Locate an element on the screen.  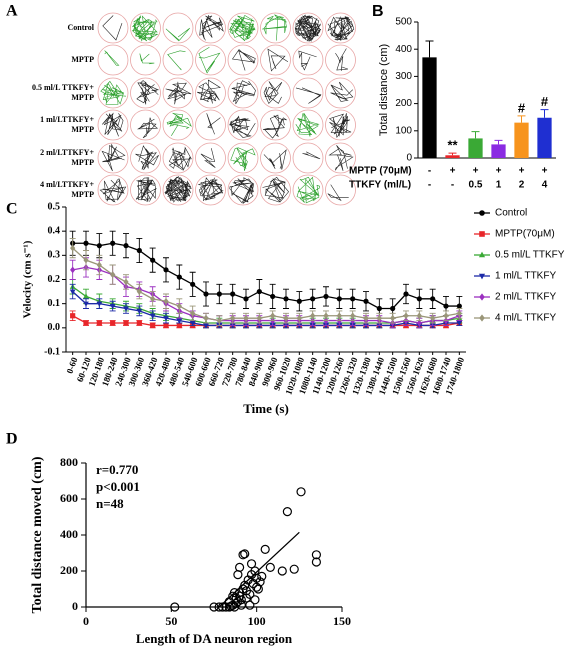
y-tick-label: 500 is located at coordinates (403, 22).